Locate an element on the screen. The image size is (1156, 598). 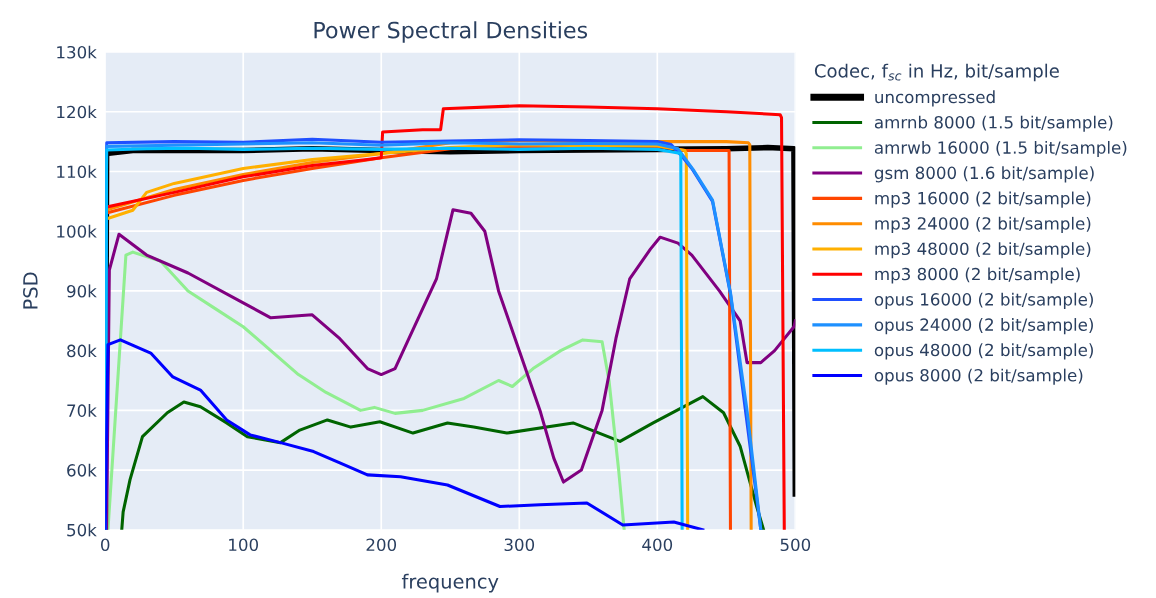
x-tick-label: 100 is located at coordinates (244, 545).